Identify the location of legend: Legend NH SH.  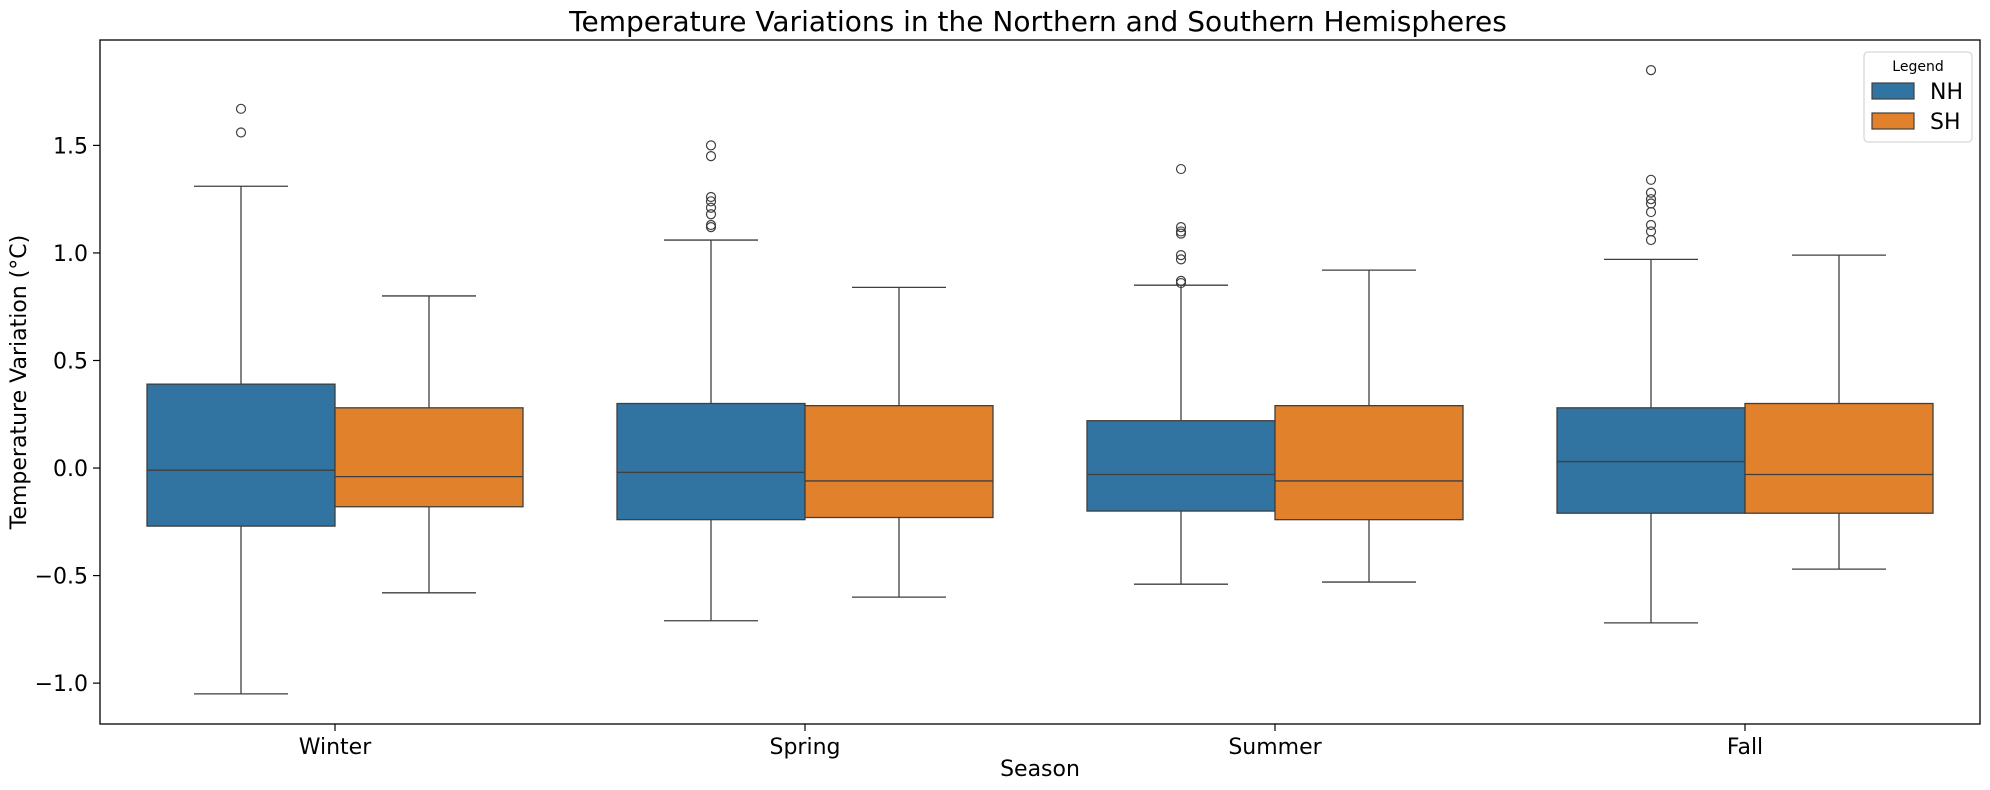
(1918, 97).